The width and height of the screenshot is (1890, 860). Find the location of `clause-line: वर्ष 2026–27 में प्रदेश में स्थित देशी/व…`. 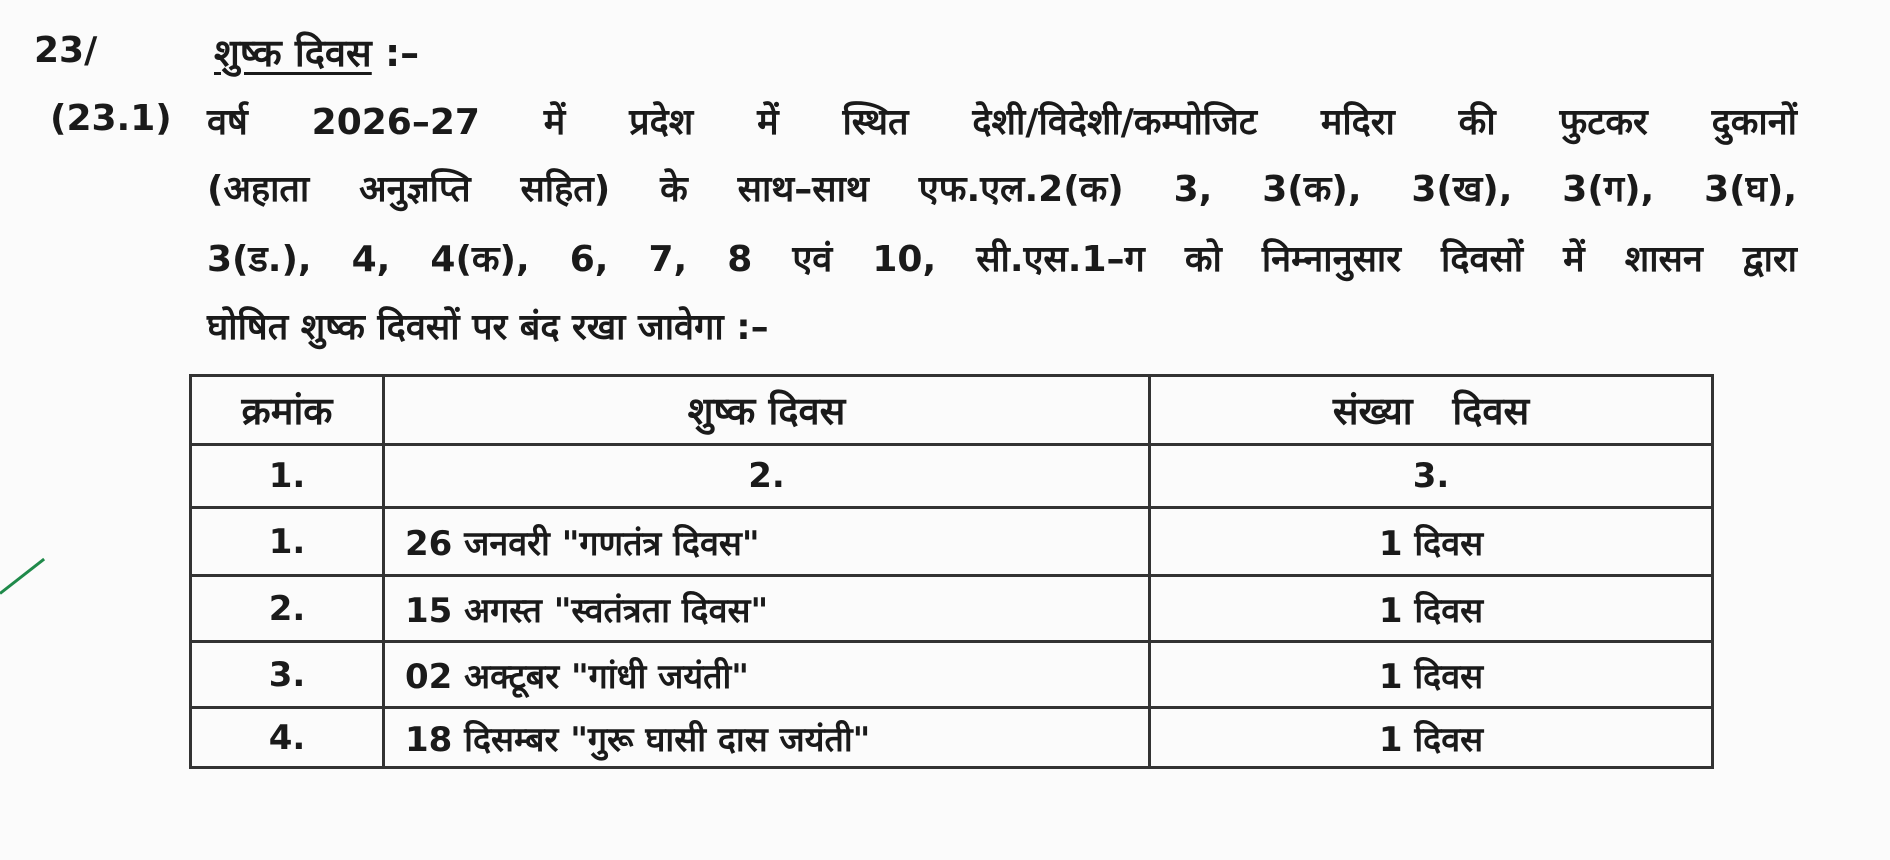

clause-line: वर्ष 2026–27 में प्रदेश में स्थित देशी/व… is located at coordinates (1002, 122).